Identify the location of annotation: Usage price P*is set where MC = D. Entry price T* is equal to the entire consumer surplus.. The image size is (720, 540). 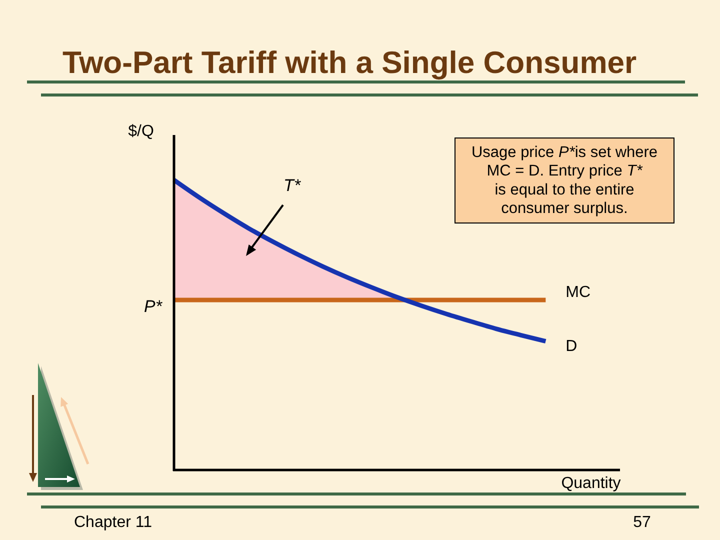
(564, 181).